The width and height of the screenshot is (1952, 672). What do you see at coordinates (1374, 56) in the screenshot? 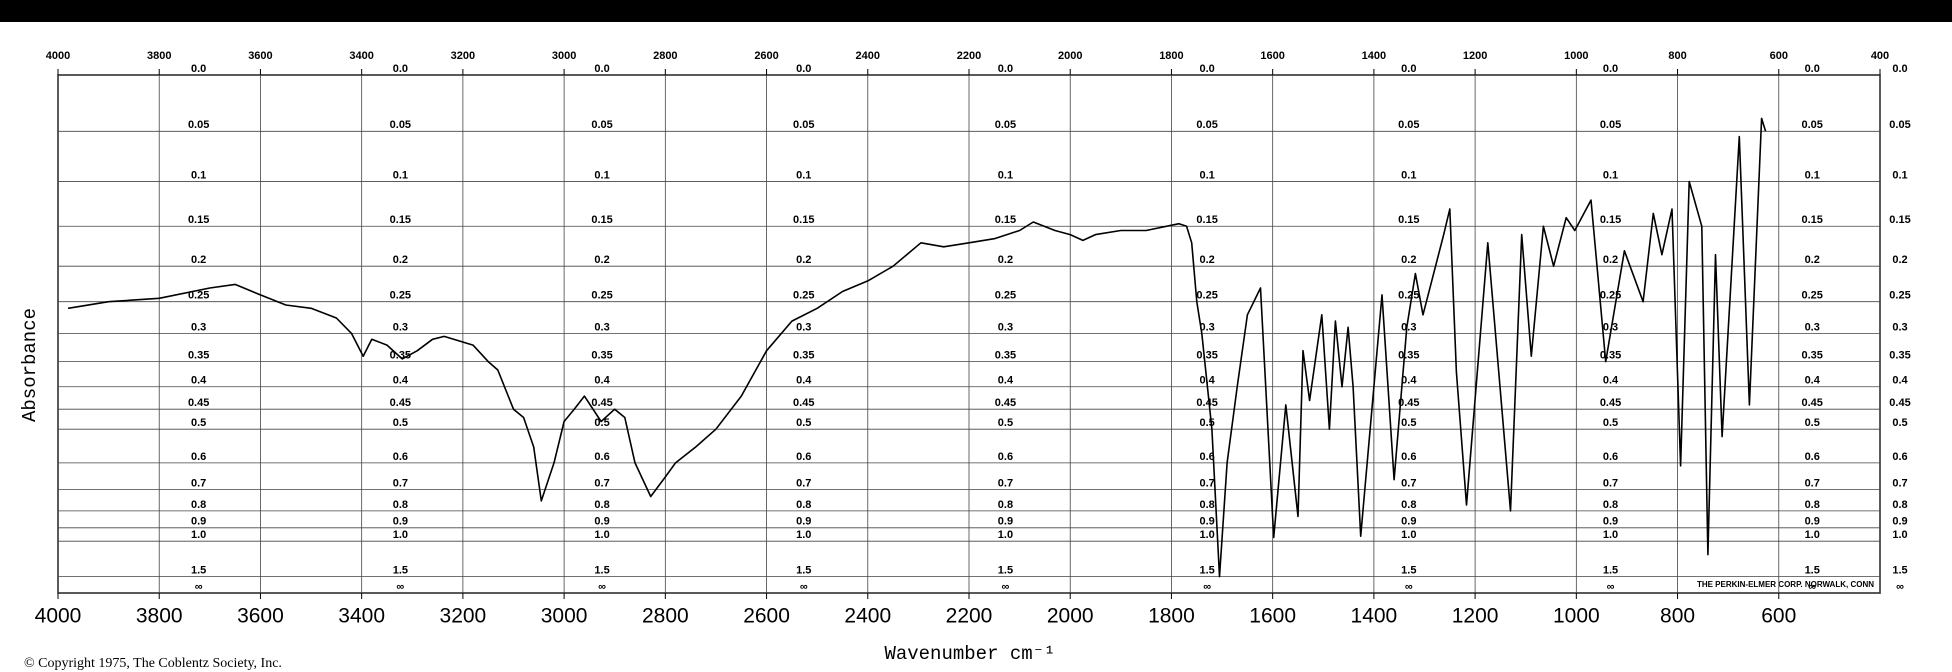
I see `x2-tick-label: 1400` at bounding box center [1374, 56].